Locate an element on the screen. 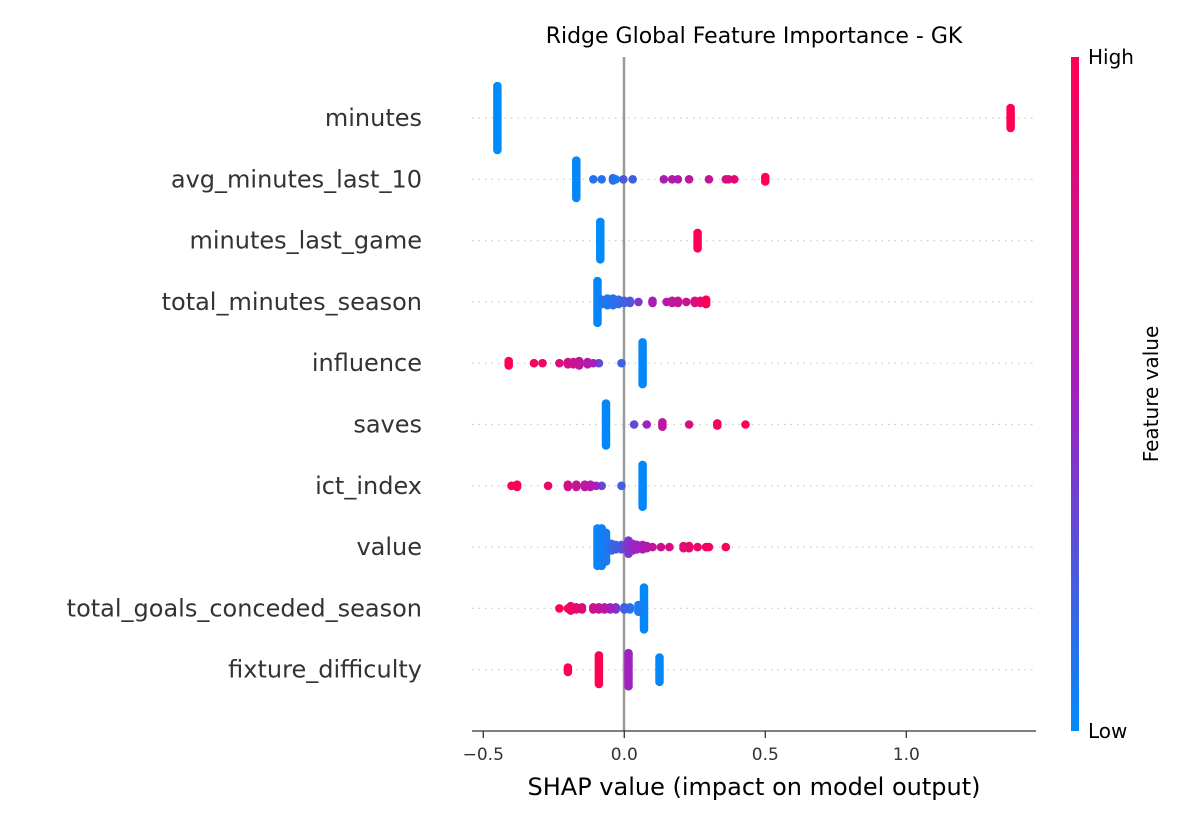 Image resolution: width=1200 pixels, height=825 pixels. chart-title: Ridge Global Feature Importance - GK is located at coordinates (754, 36).